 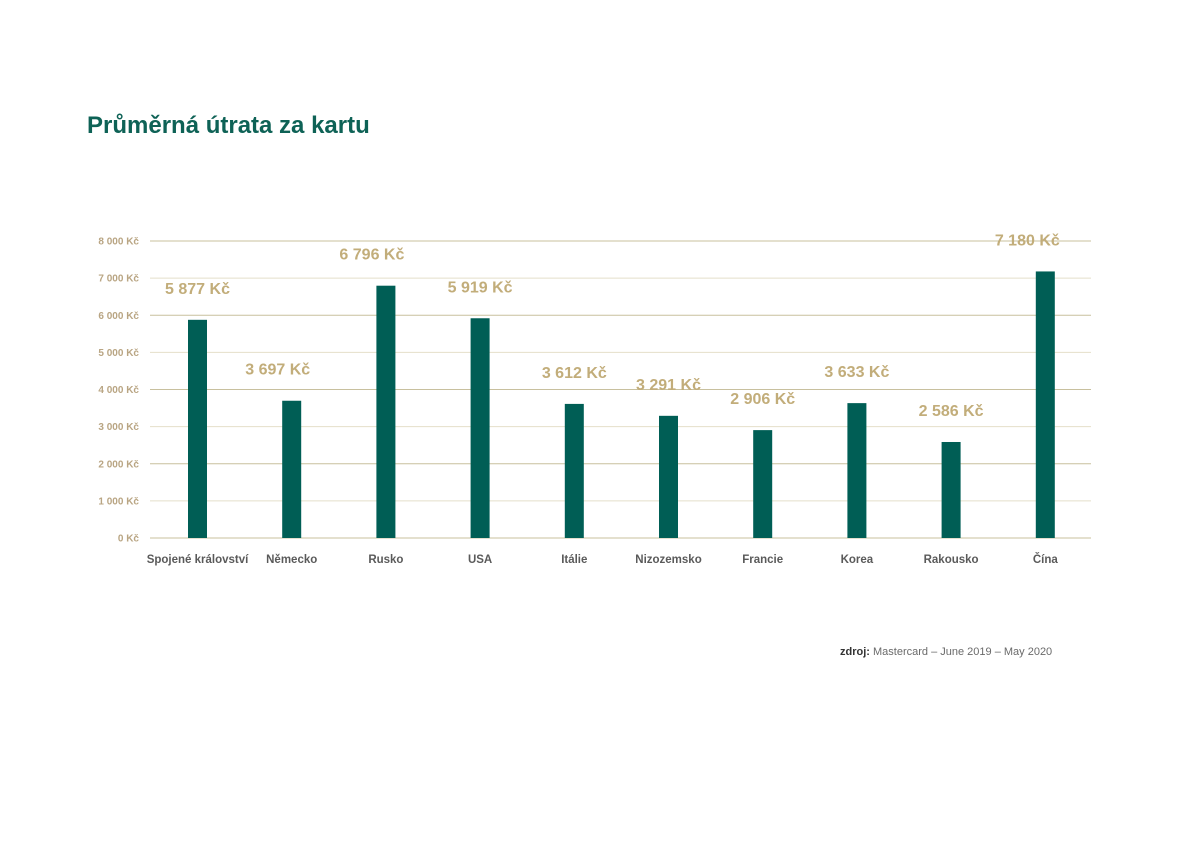 I want to click on y-tick-label: 2 000 Kč, so click(x=118, y=464).